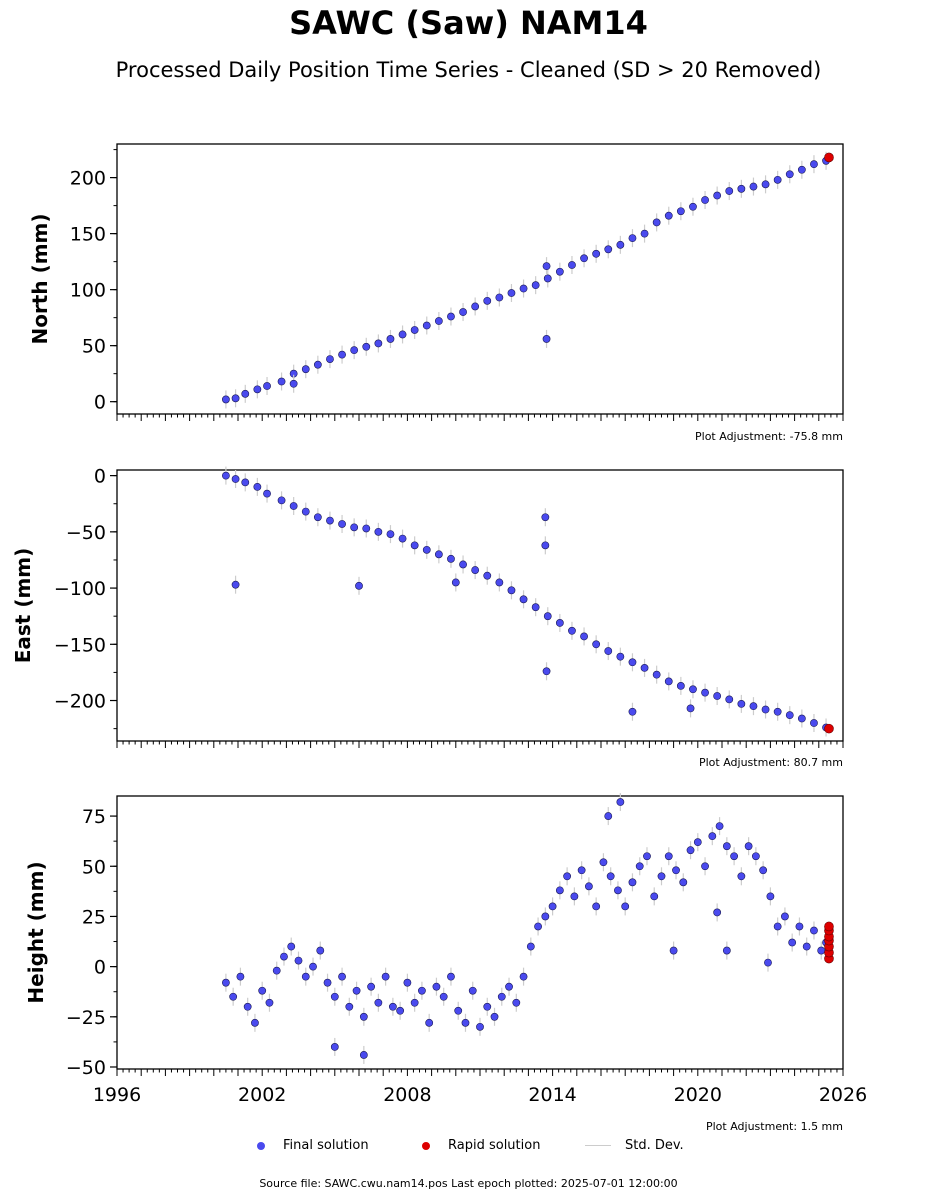 This screenshot has width=937, height=1200. I want to click on y-tick-label: 50, so click(94, 347).